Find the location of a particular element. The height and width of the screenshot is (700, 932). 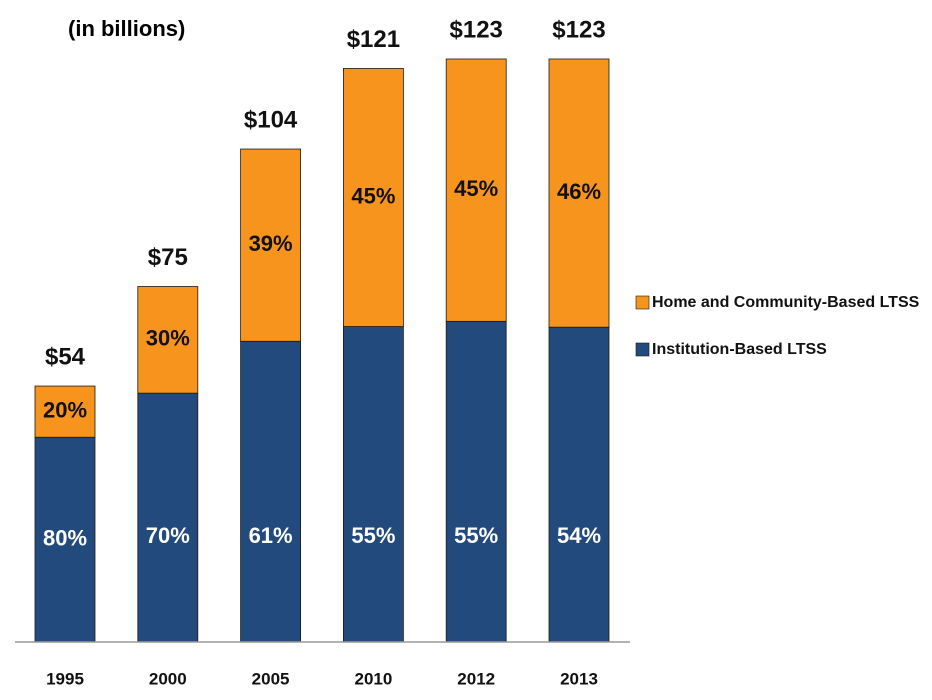

total-label: $75 is located at coordinates (168, 257).